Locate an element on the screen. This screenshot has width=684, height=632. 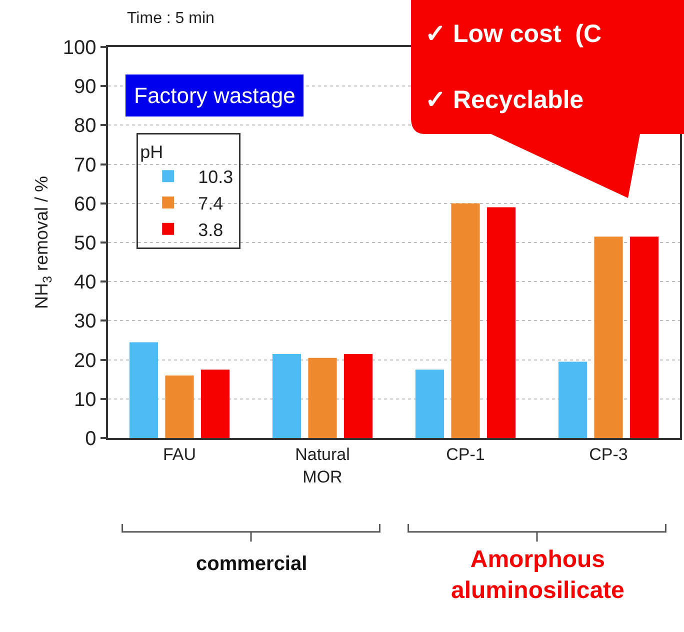
y-tick-label: 10 is located at coordinates (85, 399).